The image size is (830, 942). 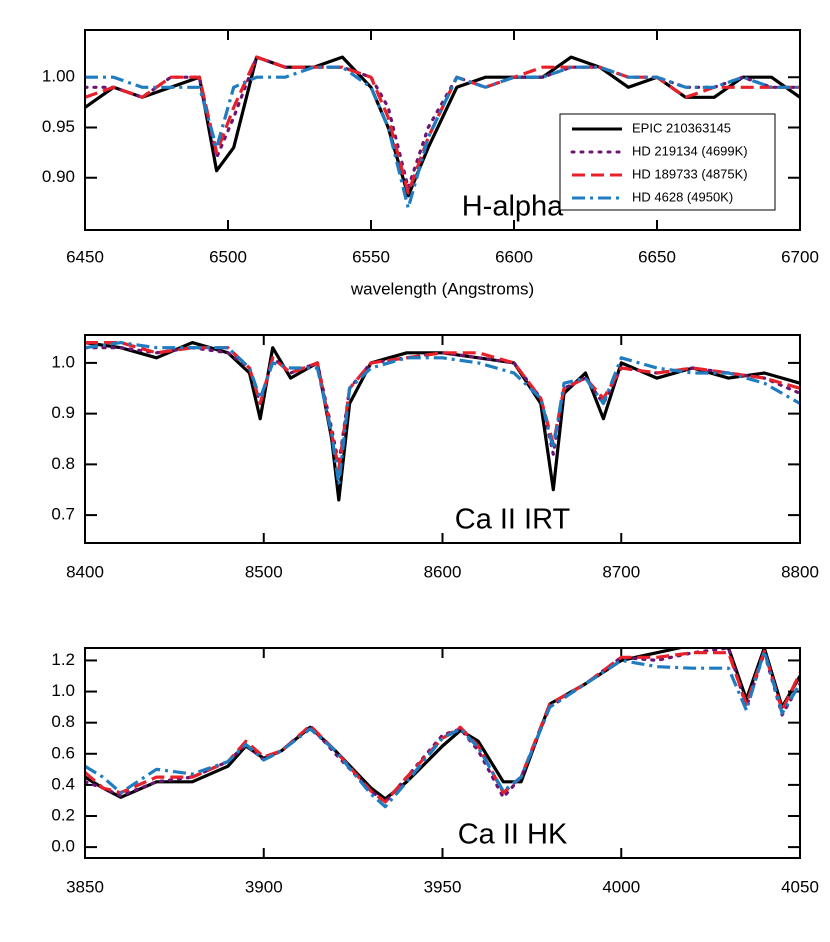 I want to click on y-tick-label: 0.0, so click(x=63, y=846).